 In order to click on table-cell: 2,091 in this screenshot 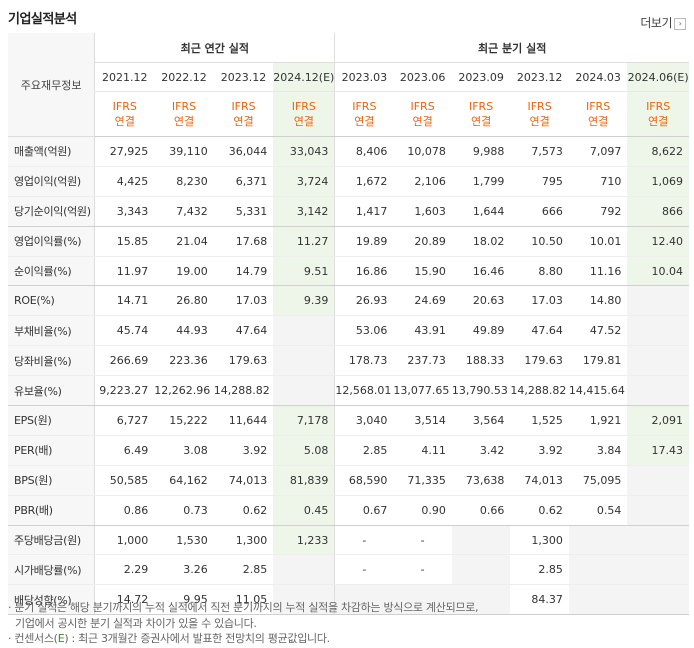, I will do `click(658, 420)`.